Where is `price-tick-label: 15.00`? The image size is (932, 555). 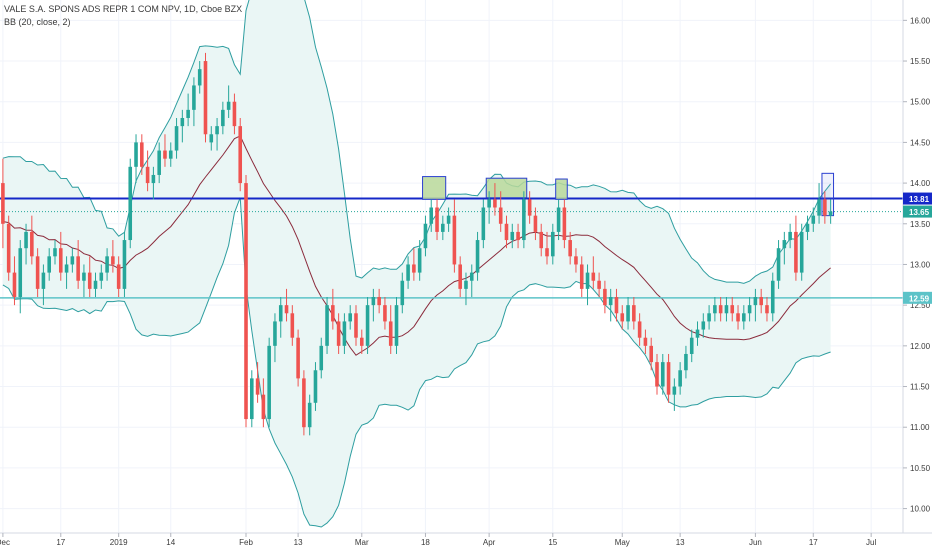
price-tick-label: 15.00 is located at coordinates (920, 102).